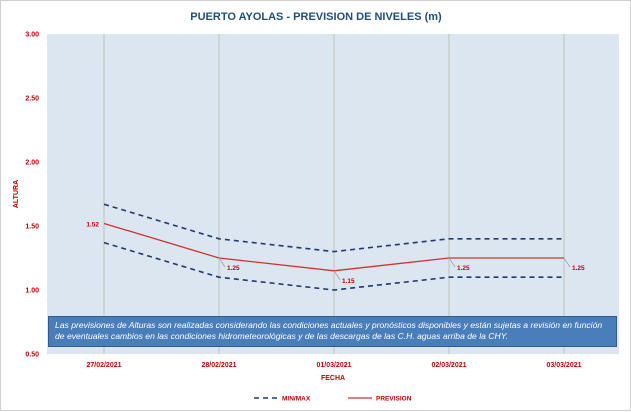  I want to click on x-tick-label: 27/02/2021, so click(103, 365).